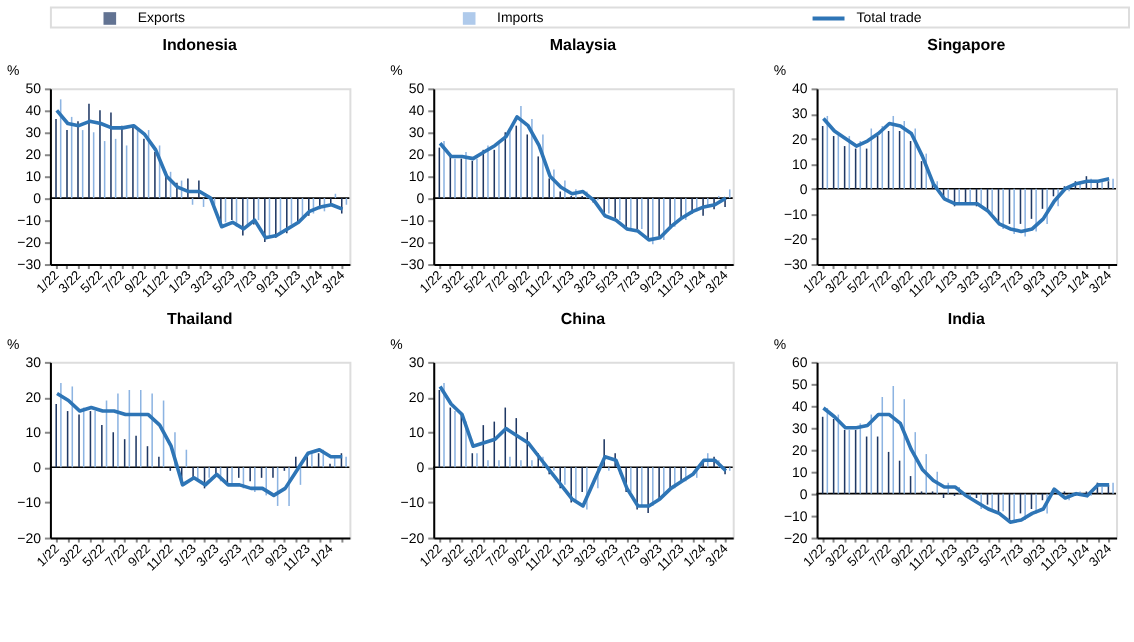 This screenshot has width=1134, height=642. What do you see at coordinates (200, 45) in the screenshot?
I see `chart-title: Indonesia` at bounding box center [200, 45].